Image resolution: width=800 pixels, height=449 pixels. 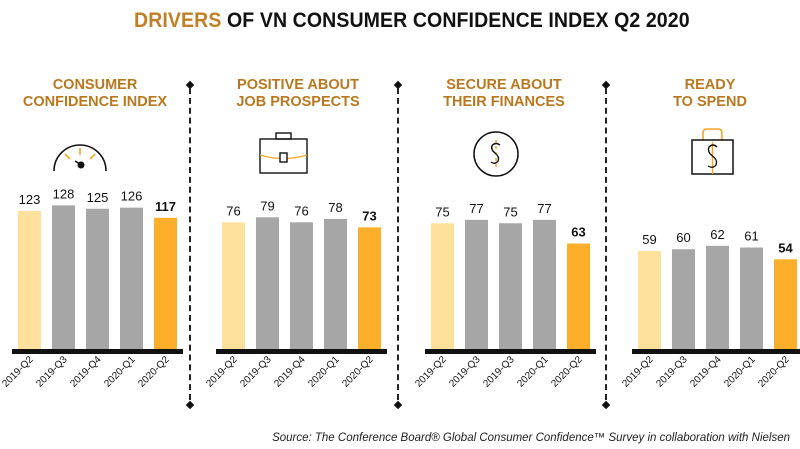 What do you see at coordinates (649, 239) in the screenshot?
I see `data-label: 59` at bounding box center [649, 239].